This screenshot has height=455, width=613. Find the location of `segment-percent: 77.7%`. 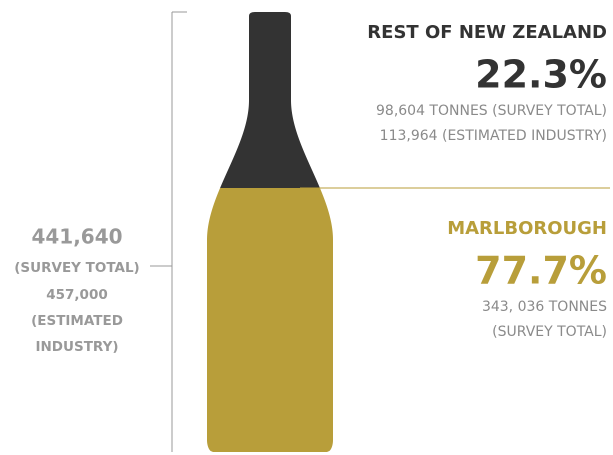

segment-percent: 77.7% is located at coordinates (541, 271).